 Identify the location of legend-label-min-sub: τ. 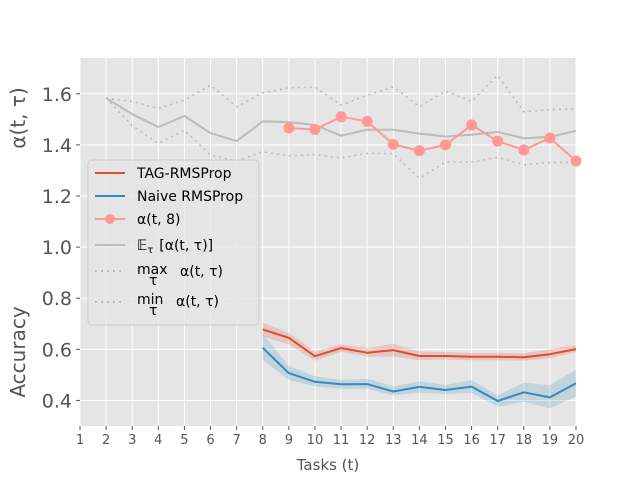
(153, 311).